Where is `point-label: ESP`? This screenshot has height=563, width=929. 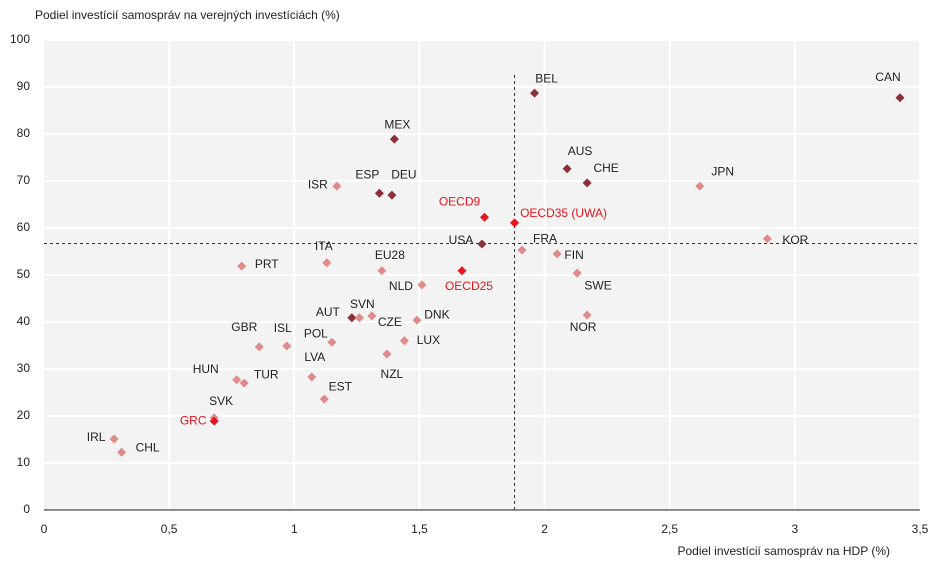
point-label: ESP is located at coordinates (367, 174).